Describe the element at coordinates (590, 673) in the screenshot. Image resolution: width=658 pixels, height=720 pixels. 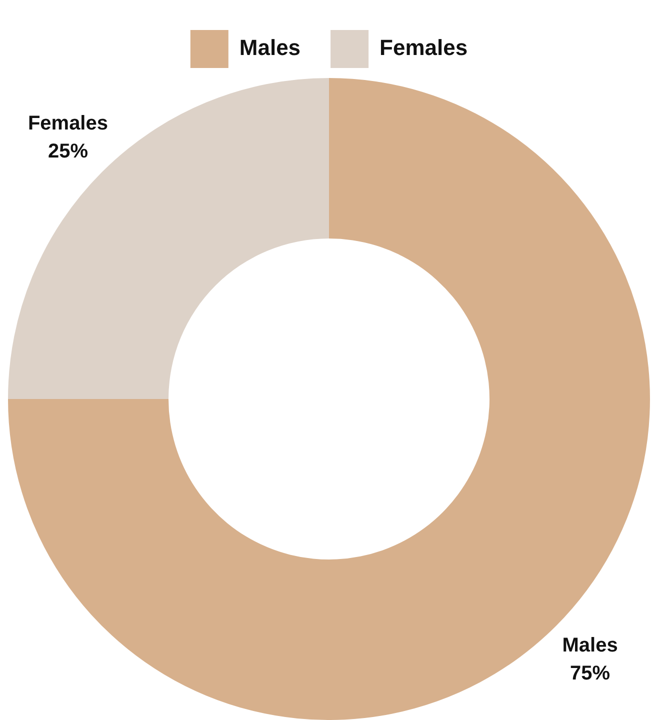
I see `data-label: 75%` at that location.